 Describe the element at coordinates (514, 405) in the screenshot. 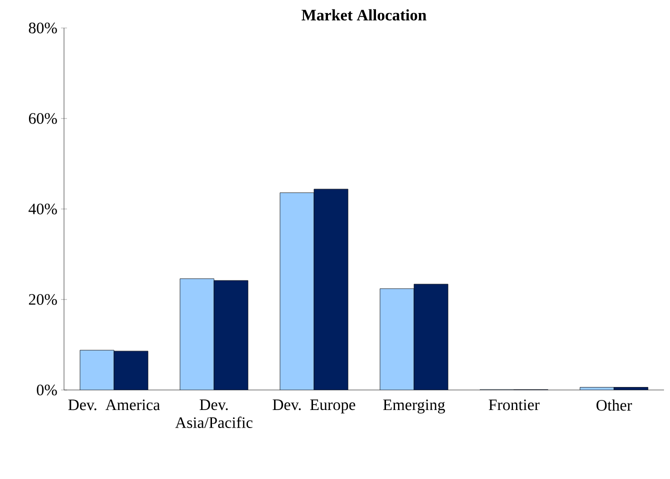

I see `x-tick-label: Frontier` at that location.